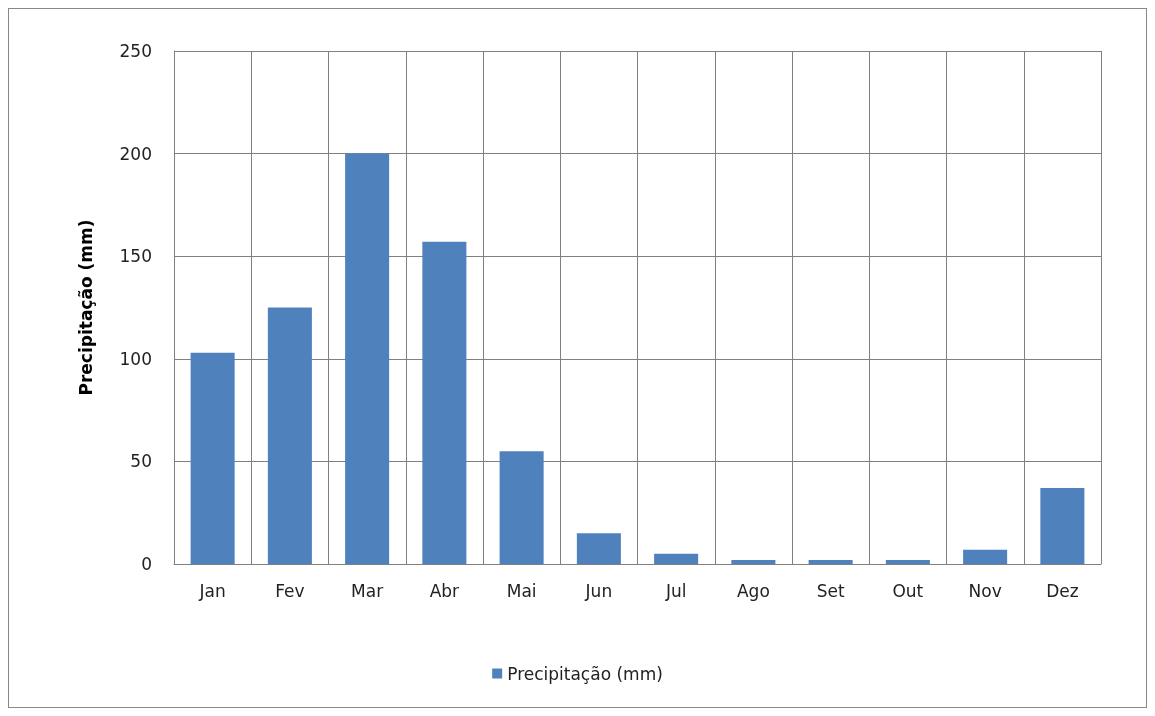 This screenshot has height=716, width=1155. What do you see at coordinates (367, 590) in the screenshot?
I see `x-tick-label: Mar` at bounding box center [367, 590].